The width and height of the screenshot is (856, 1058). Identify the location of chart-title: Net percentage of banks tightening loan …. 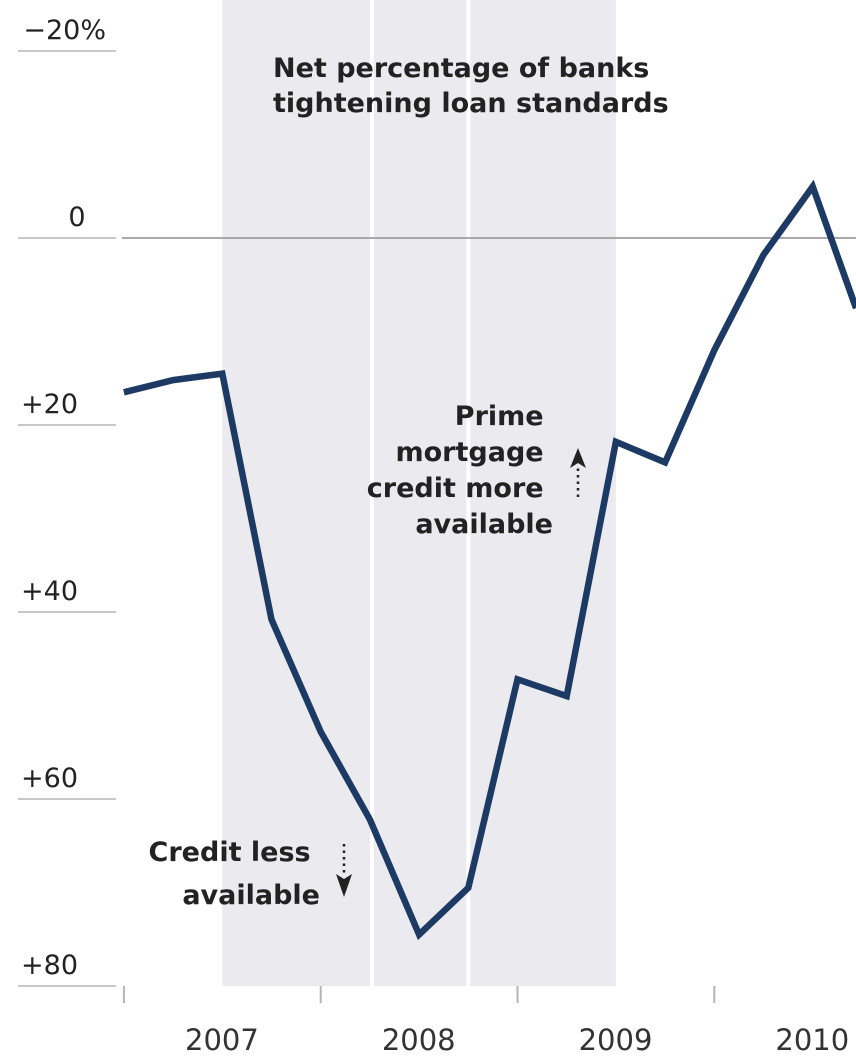
(471, 86).